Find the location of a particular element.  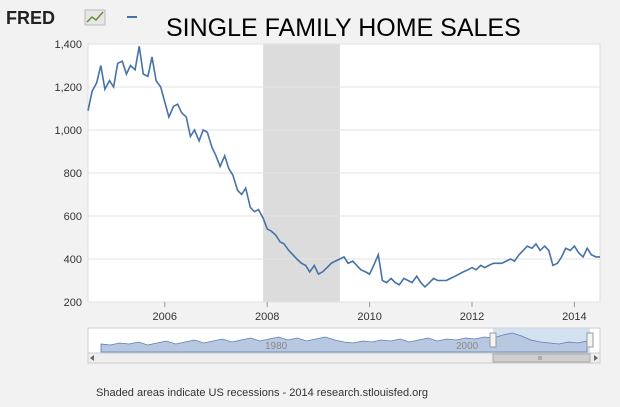

fred-logo: FRED is located at coordinates (30, 18).